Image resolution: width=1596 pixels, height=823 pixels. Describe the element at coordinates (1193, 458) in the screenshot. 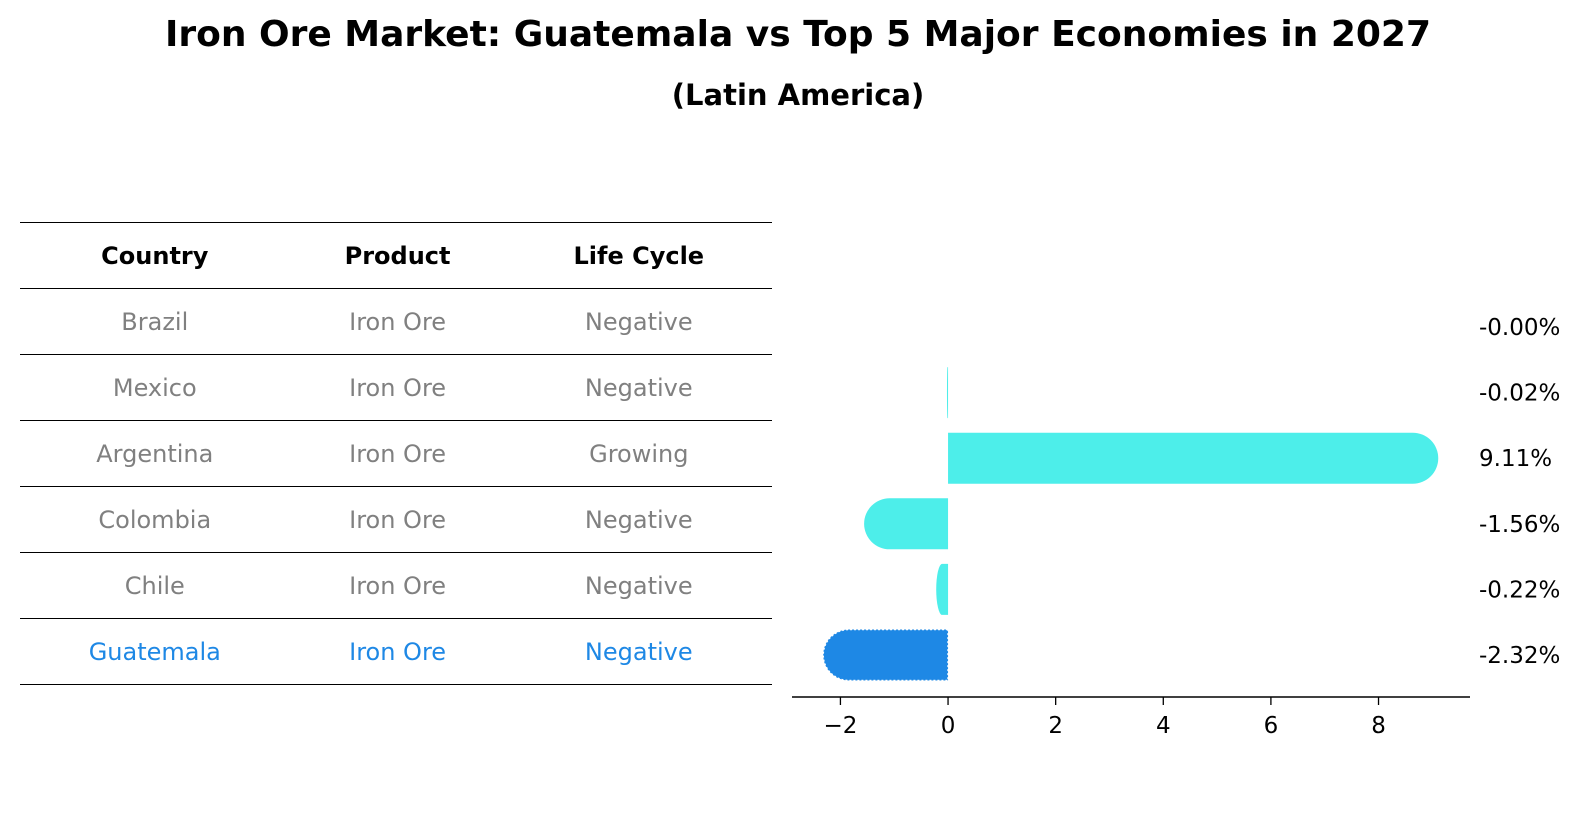

I see `bar-argentina` at that location.